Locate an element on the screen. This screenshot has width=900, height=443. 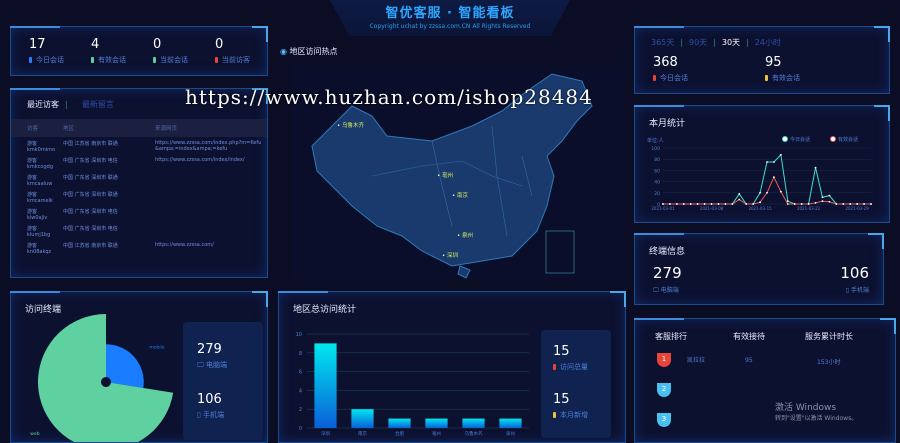
terminal-pie-chart: mobile web is located at coordinates (102, 378).